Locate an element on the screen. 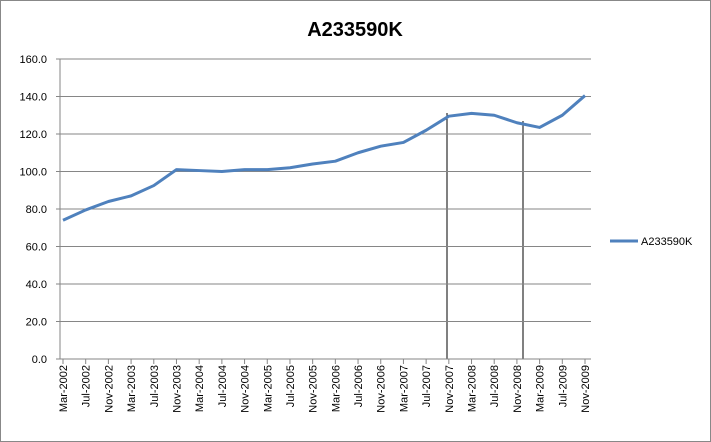  y-tick-label: 60.0 is located at coordinates (36, 248).